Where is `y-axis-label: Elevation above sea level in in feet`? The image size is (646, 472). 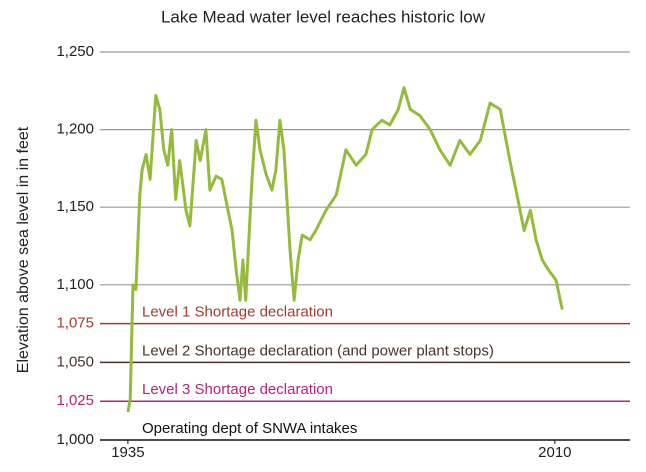 y-axis-label: Elevation above sea level in in feet is located at coordinates (23, 249).